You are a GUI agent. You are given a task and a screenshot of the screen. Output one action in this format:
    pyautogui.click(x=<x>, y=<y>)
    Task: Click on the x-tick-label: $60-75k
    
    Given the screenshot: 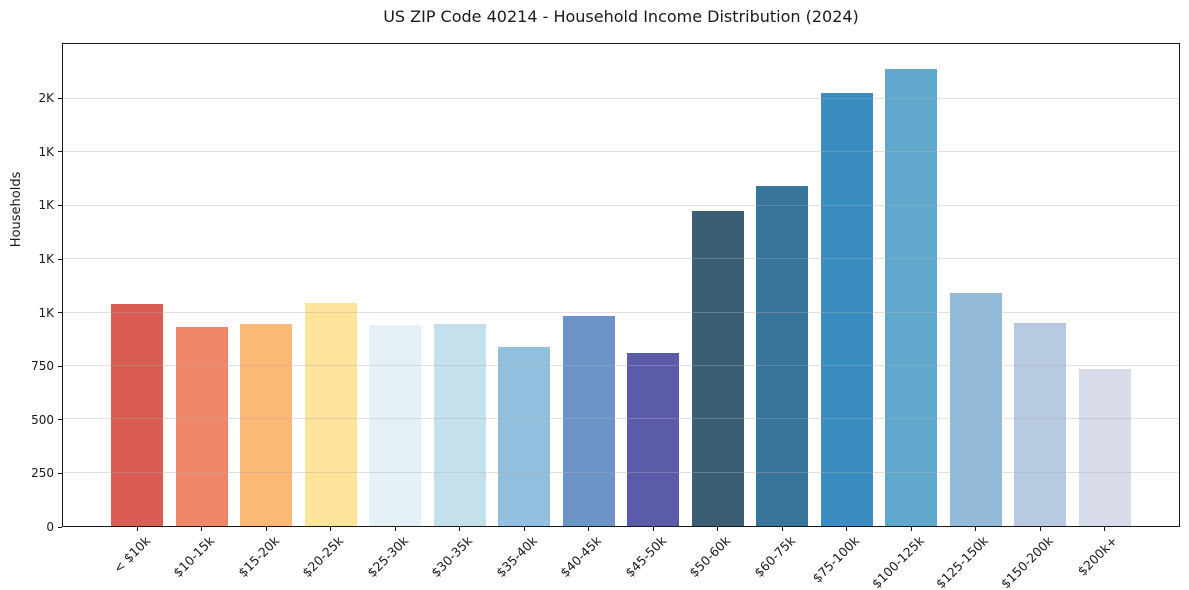 What is the action you would take?
    pyautogui.click(x=774, y=557)
    